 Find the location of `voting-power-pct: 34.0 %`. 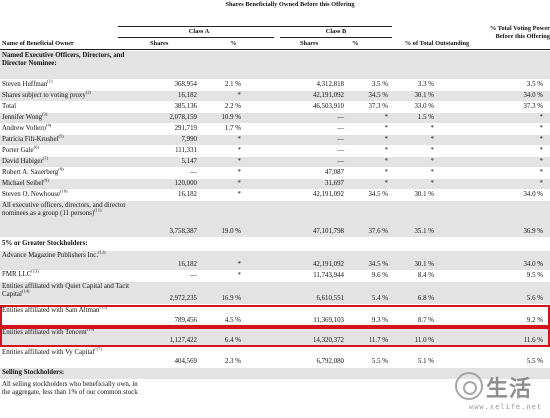

voting-power-pct: 34.0 % is located at coordinates (533, 95).